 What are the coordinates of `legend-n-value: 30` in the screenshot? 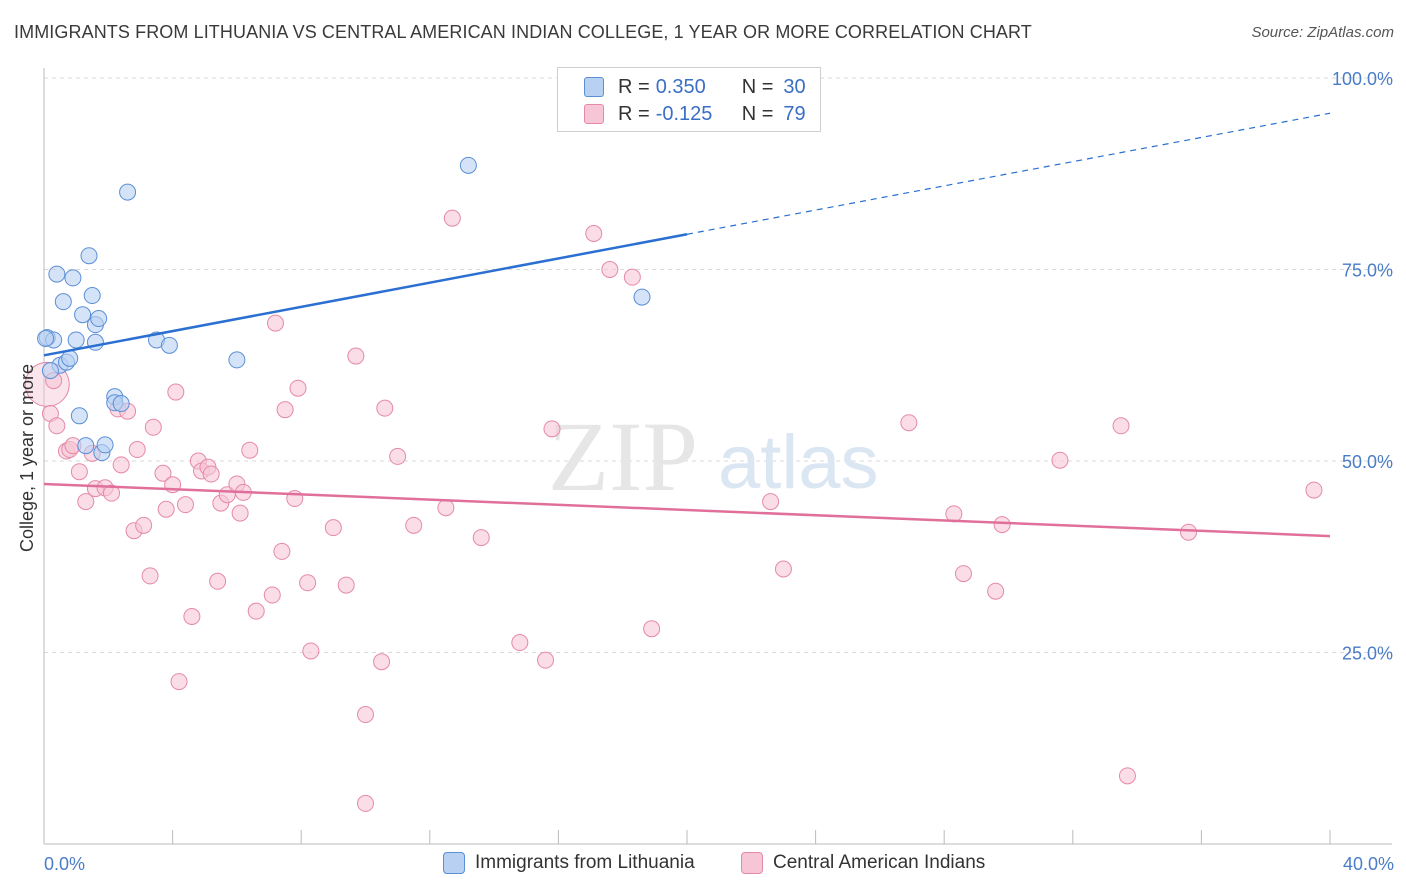 It's located at (794, 86).